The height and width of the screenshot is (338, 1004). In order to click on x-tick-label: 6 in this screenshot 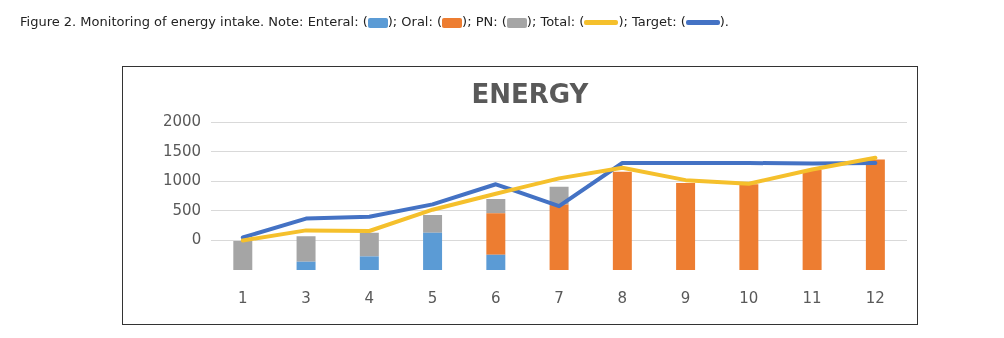, I will do `click(496, 297)`.